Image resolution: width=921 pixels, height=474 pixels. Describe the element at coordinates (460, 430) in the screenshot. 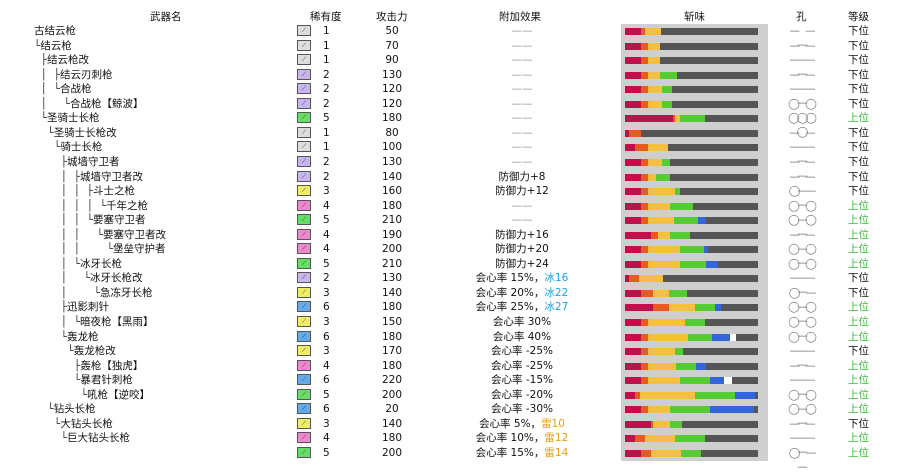

I see `table-row: └大钻头长枪 ⟋ 3 140 会心率 5%，雷10— — — 下位` at that location.